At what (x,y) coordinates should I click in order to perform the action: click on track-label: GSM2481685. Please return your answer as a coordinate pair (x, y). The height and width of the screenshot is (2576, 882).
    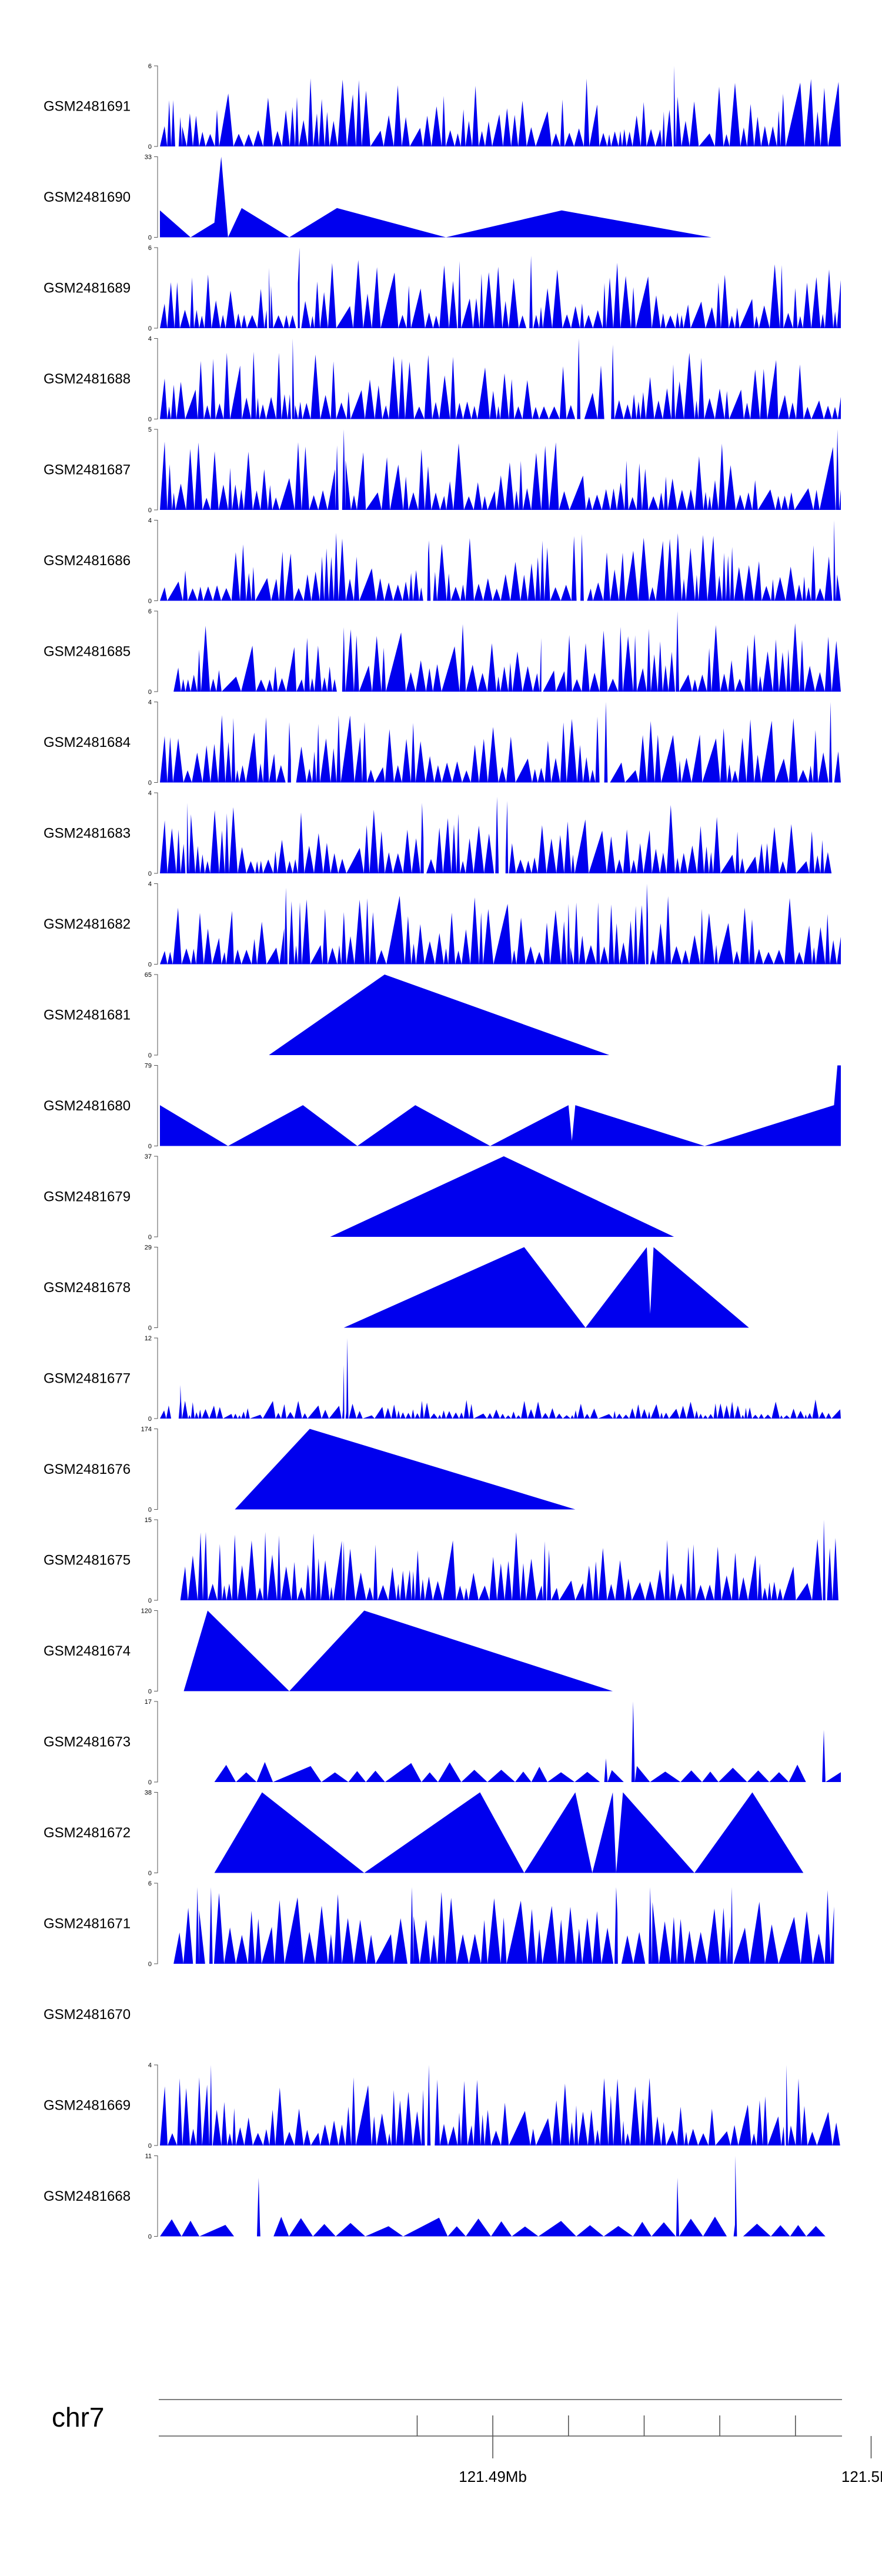
    Looking at the image, I should click on (87, 652).